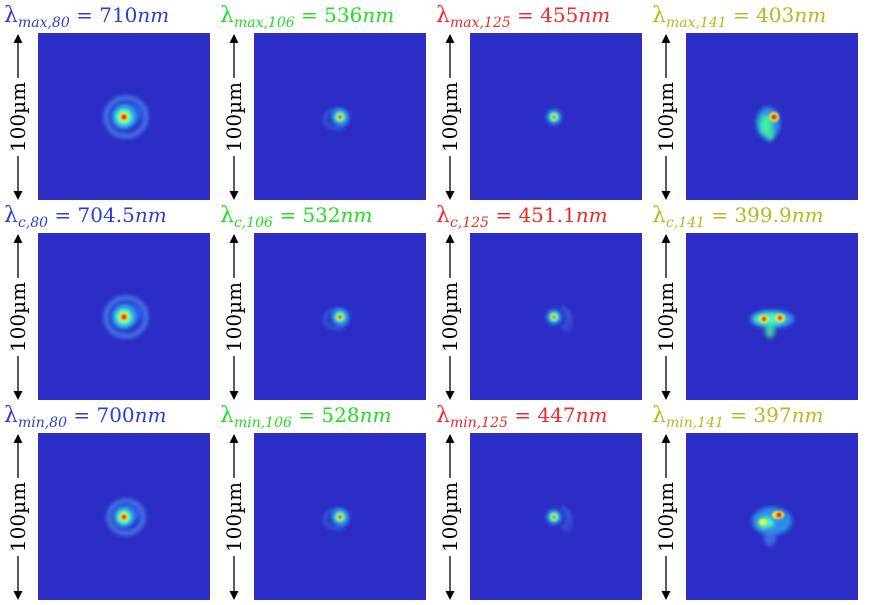 The height and width of the screenshot is (605, 875). I want to click on mode-cell: λc,141 = 399.9nm 100µm, so click(756, 300).